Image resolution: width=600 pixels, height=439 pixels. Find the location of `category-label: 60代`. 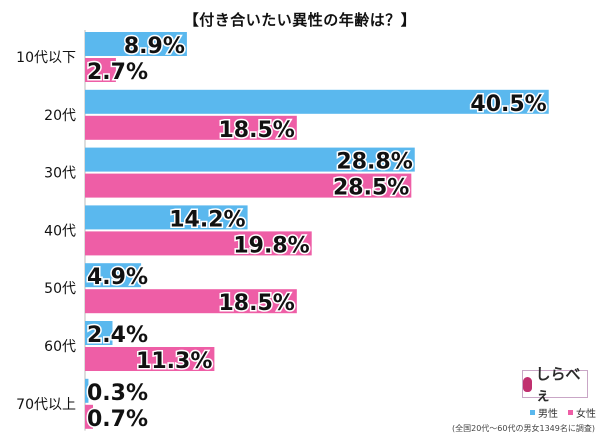

category-label: 60代 is located at coordinates (60, 347).